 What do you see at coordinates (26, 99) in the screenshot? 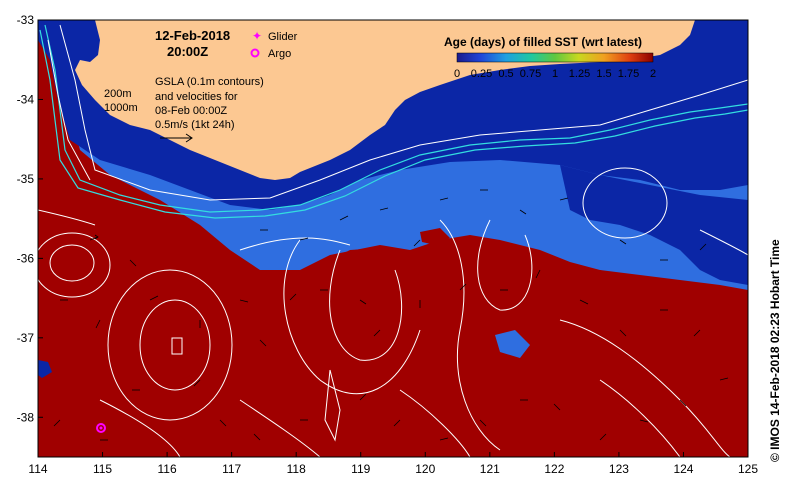
I see `lat-tick-label: -34` at bounding box center [26, 99].